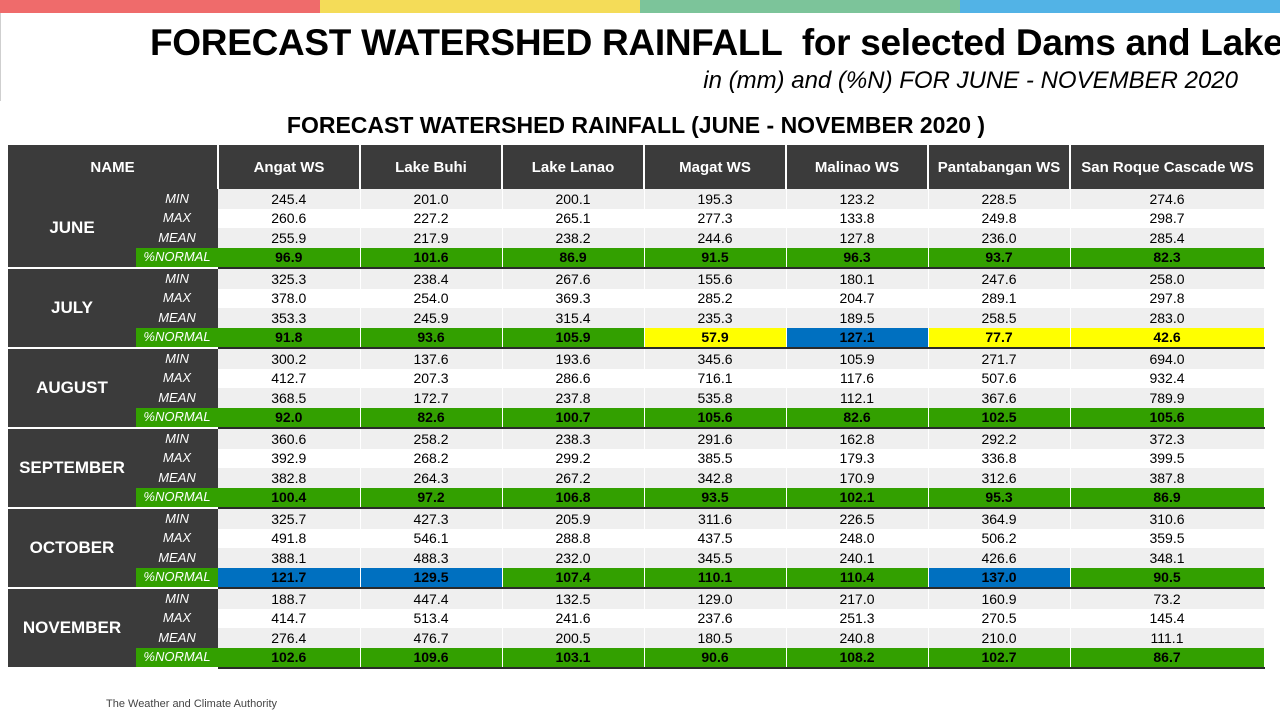  What do you see at coordinates (573, 398) in the screenshot?
I see `table-cell: 237.8` at bounding box center [573, 398].